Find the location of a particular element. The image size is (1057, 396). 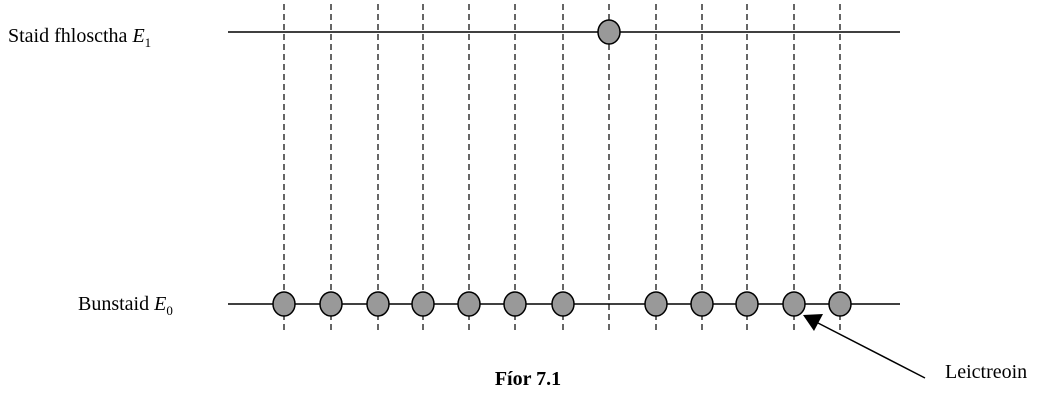

ground-state-subscript: 0 is located at coordinates (169, 310).